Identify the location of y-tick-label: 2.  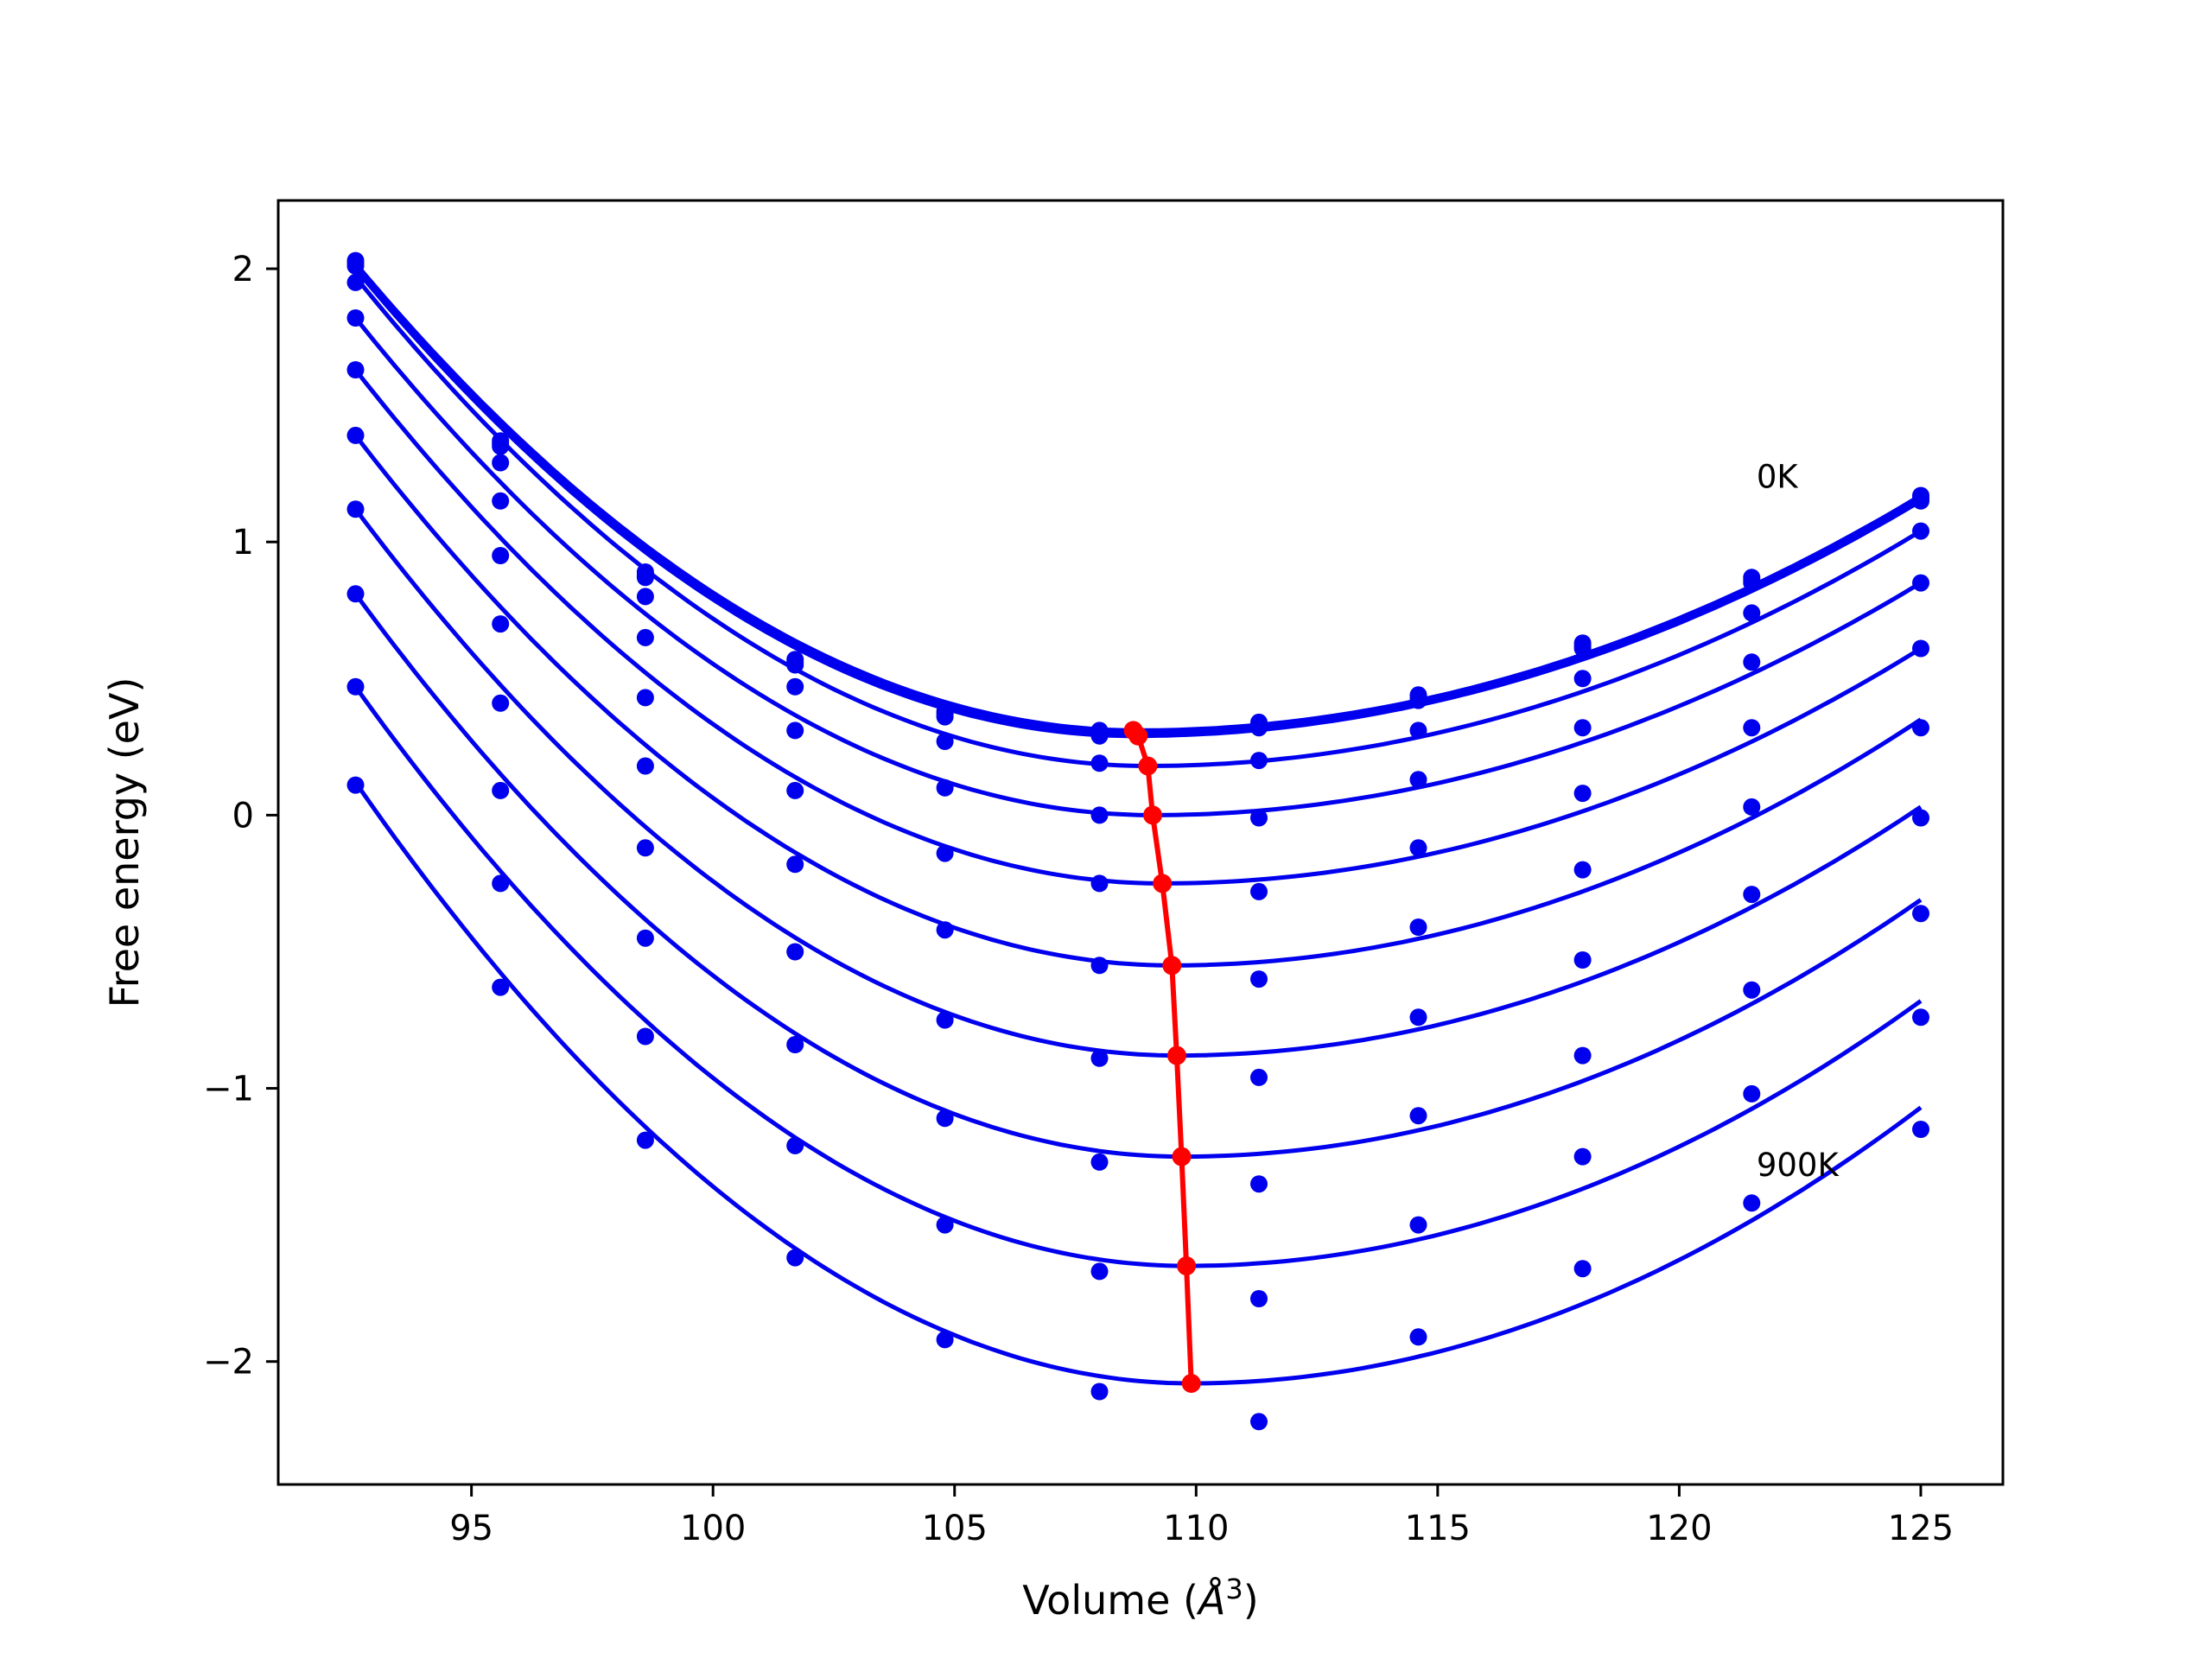
(243, 269).